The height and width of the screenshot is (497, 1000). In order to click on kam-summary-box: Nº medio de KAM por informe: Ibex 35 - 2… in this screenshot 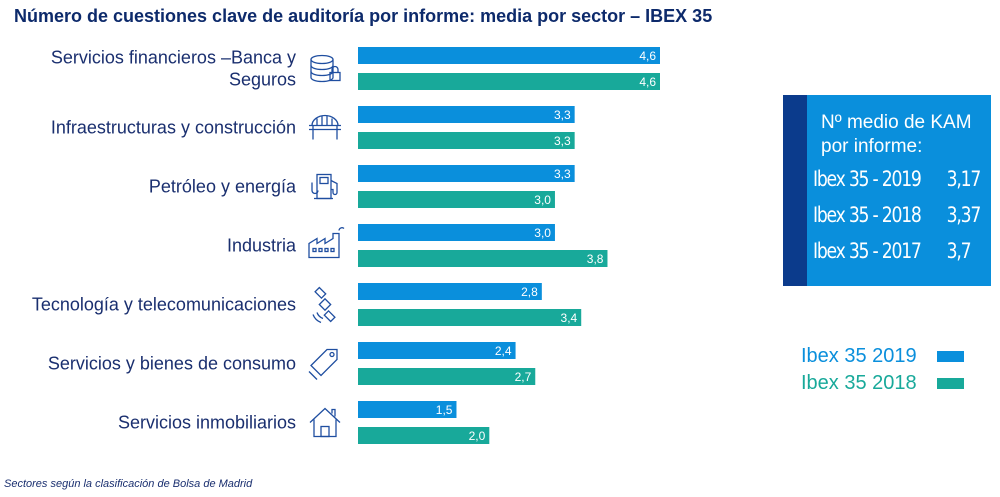, I will do `click(887, 190)`.